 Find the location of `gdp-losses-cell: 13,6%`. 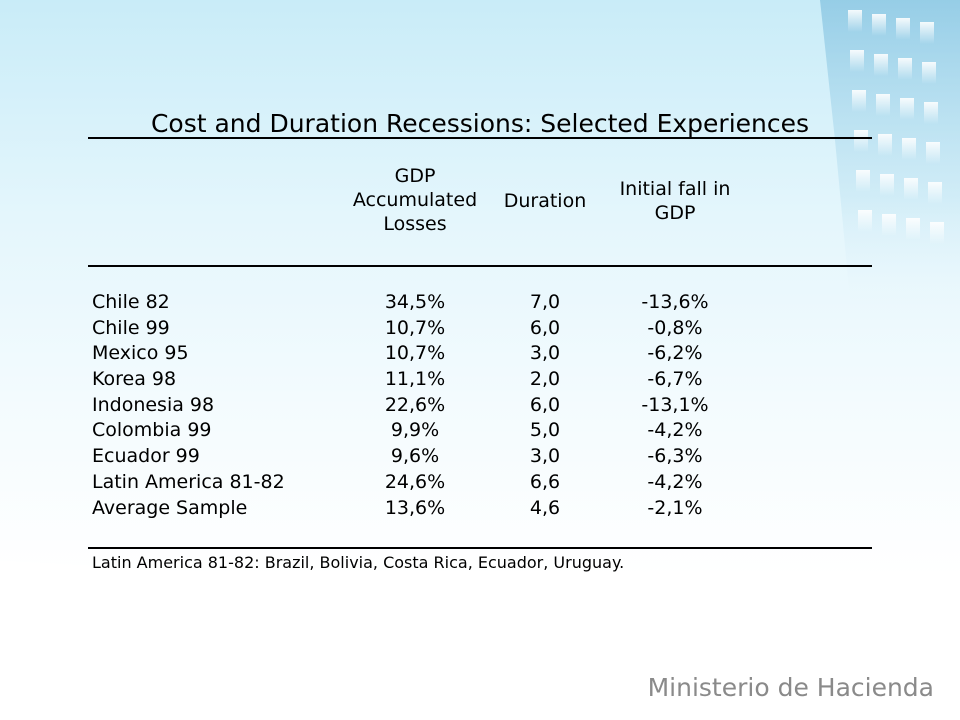

gdp-losses-cell: 13,6% is located at coordinates (415, 507).